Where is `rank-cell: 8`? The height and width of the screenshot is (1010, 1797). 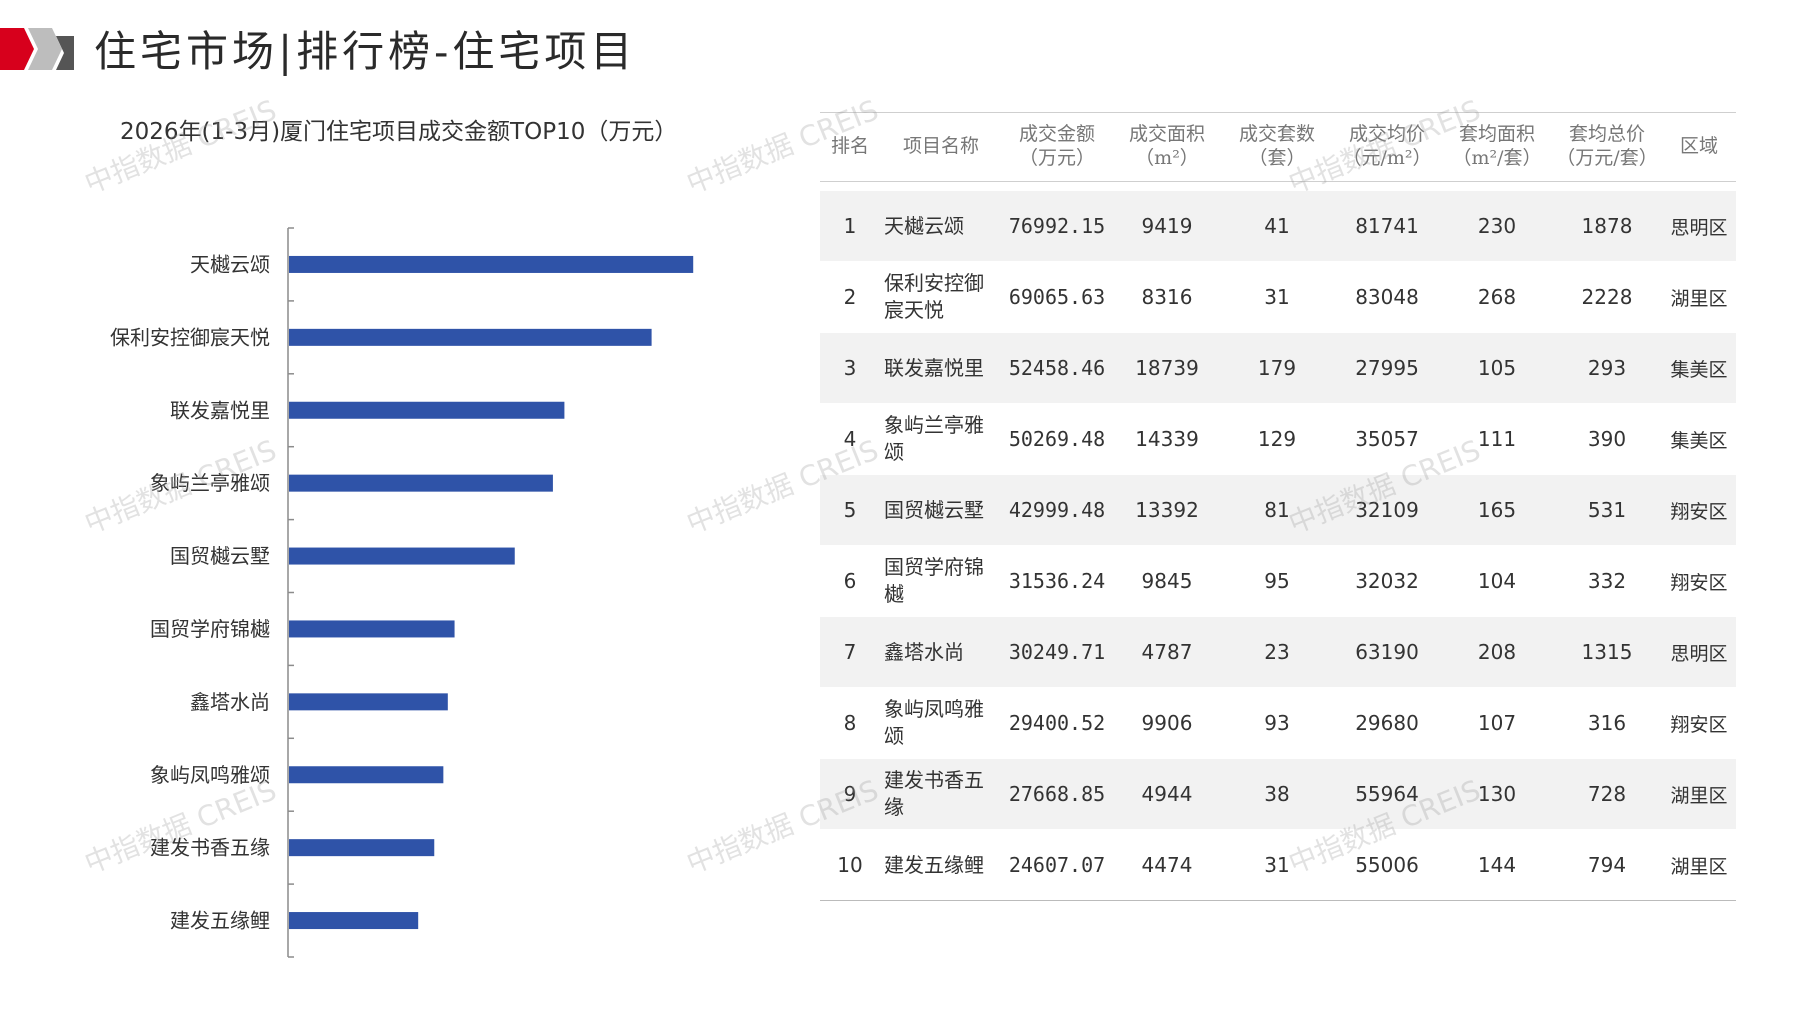
rank-cell: 8 is located at coordinates (850, 723).